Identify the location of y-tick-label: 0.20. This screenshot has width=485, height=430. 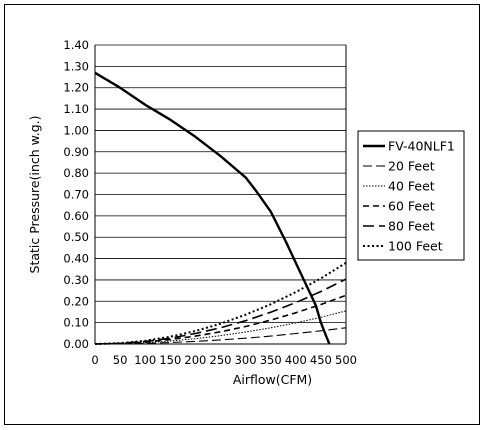
(76, 301).